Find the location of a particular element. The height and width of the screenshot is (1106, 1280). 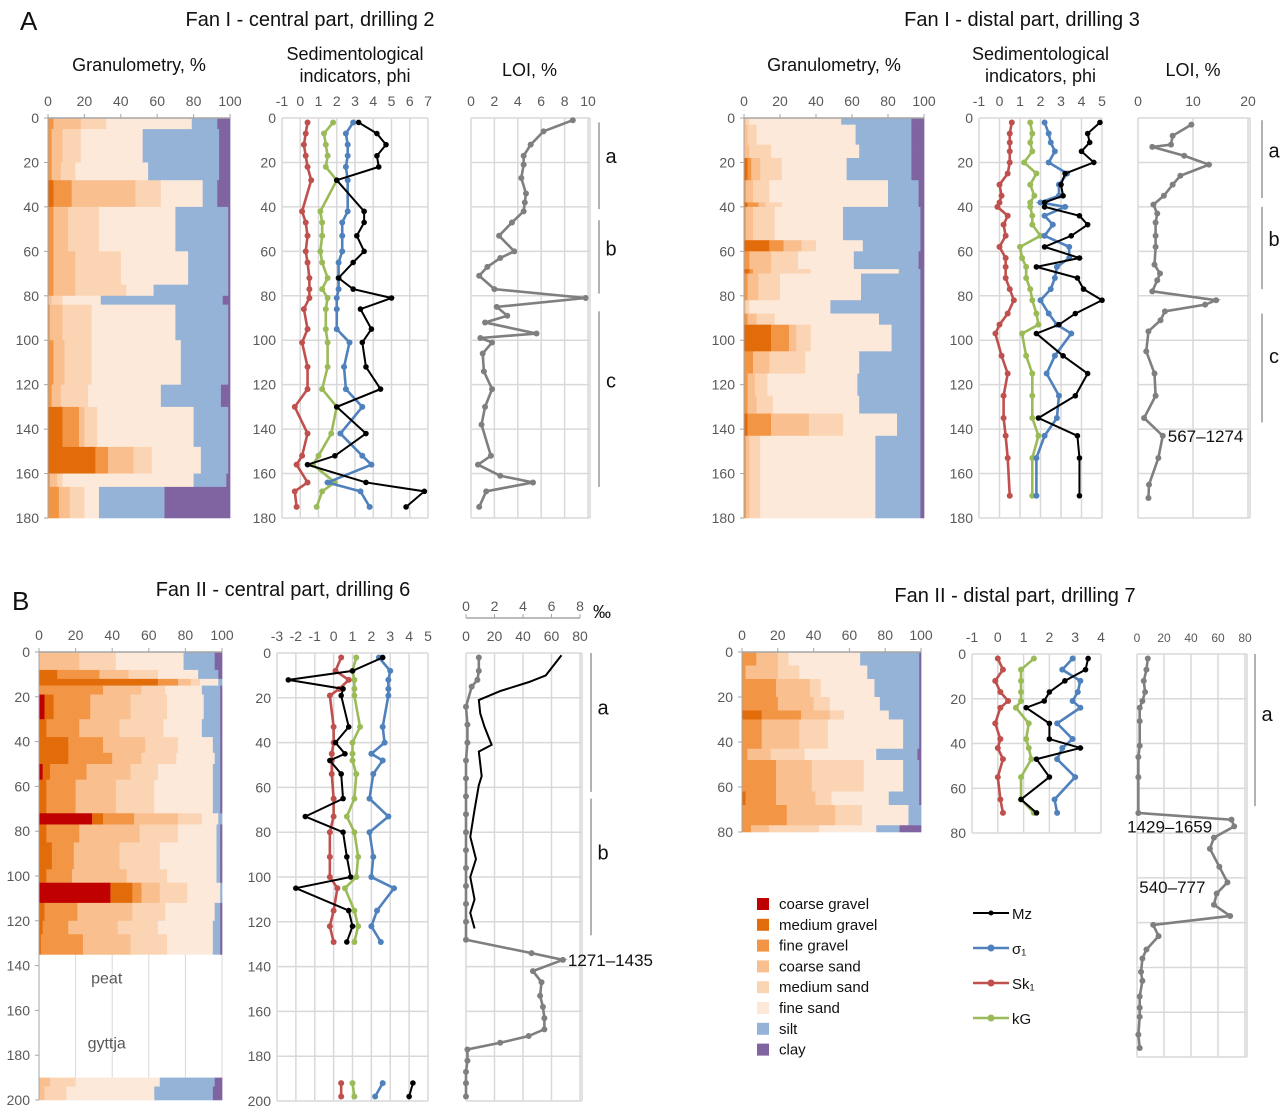

panel-title: Fan I - distal part, drilling 3 is located at coordinates (1022, 20).